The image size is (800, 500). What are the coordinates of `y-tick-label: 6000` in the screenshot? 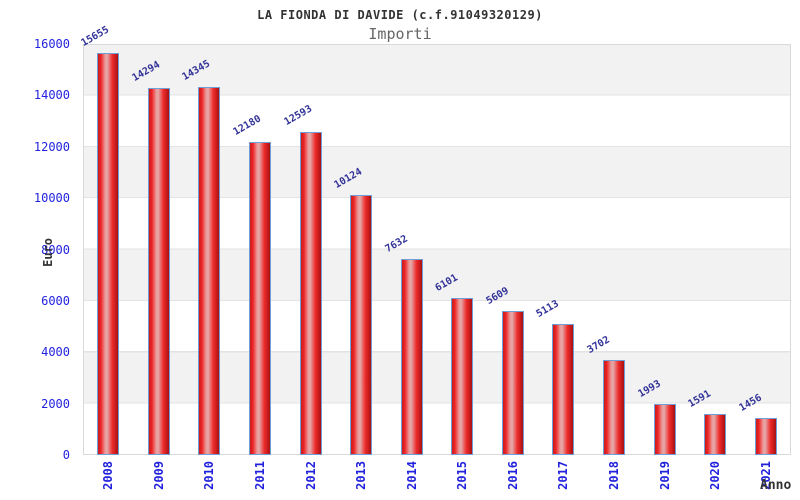 It's located at (55, 300).